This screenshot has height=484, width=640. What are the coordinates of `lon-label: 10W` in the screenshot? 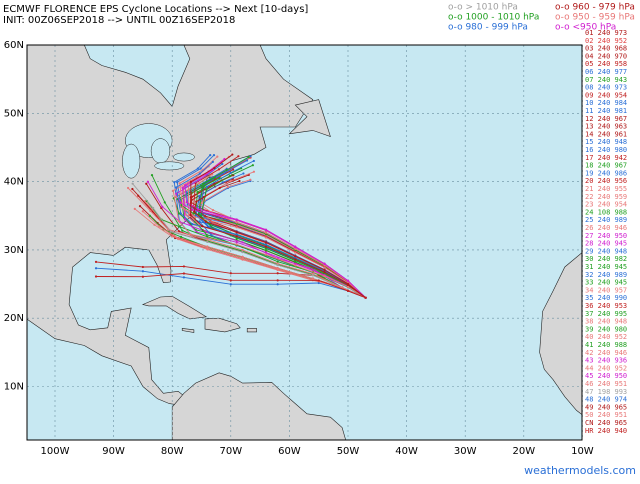 It's located at (582, 451).